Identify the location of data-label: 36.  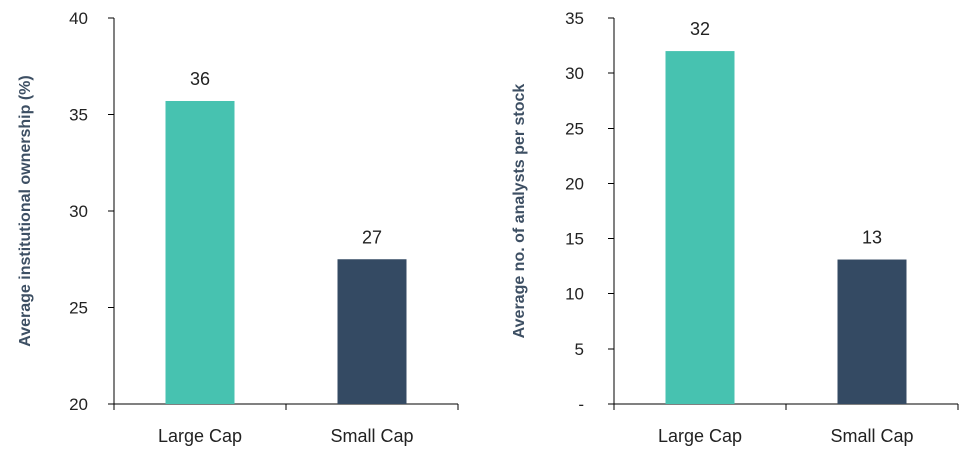
(200, 79).